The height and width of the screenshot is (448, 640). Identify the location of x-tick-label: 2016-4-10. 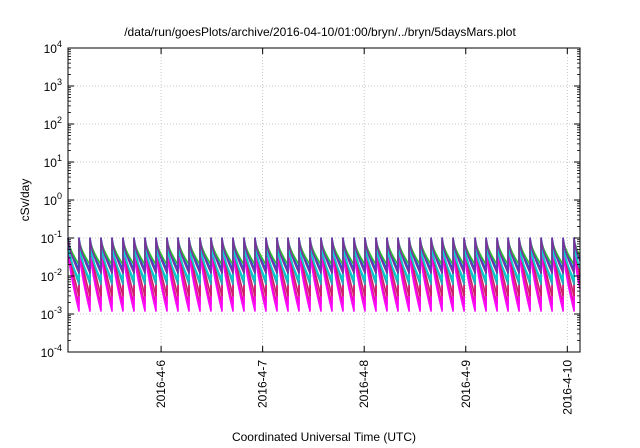
(567, 387).